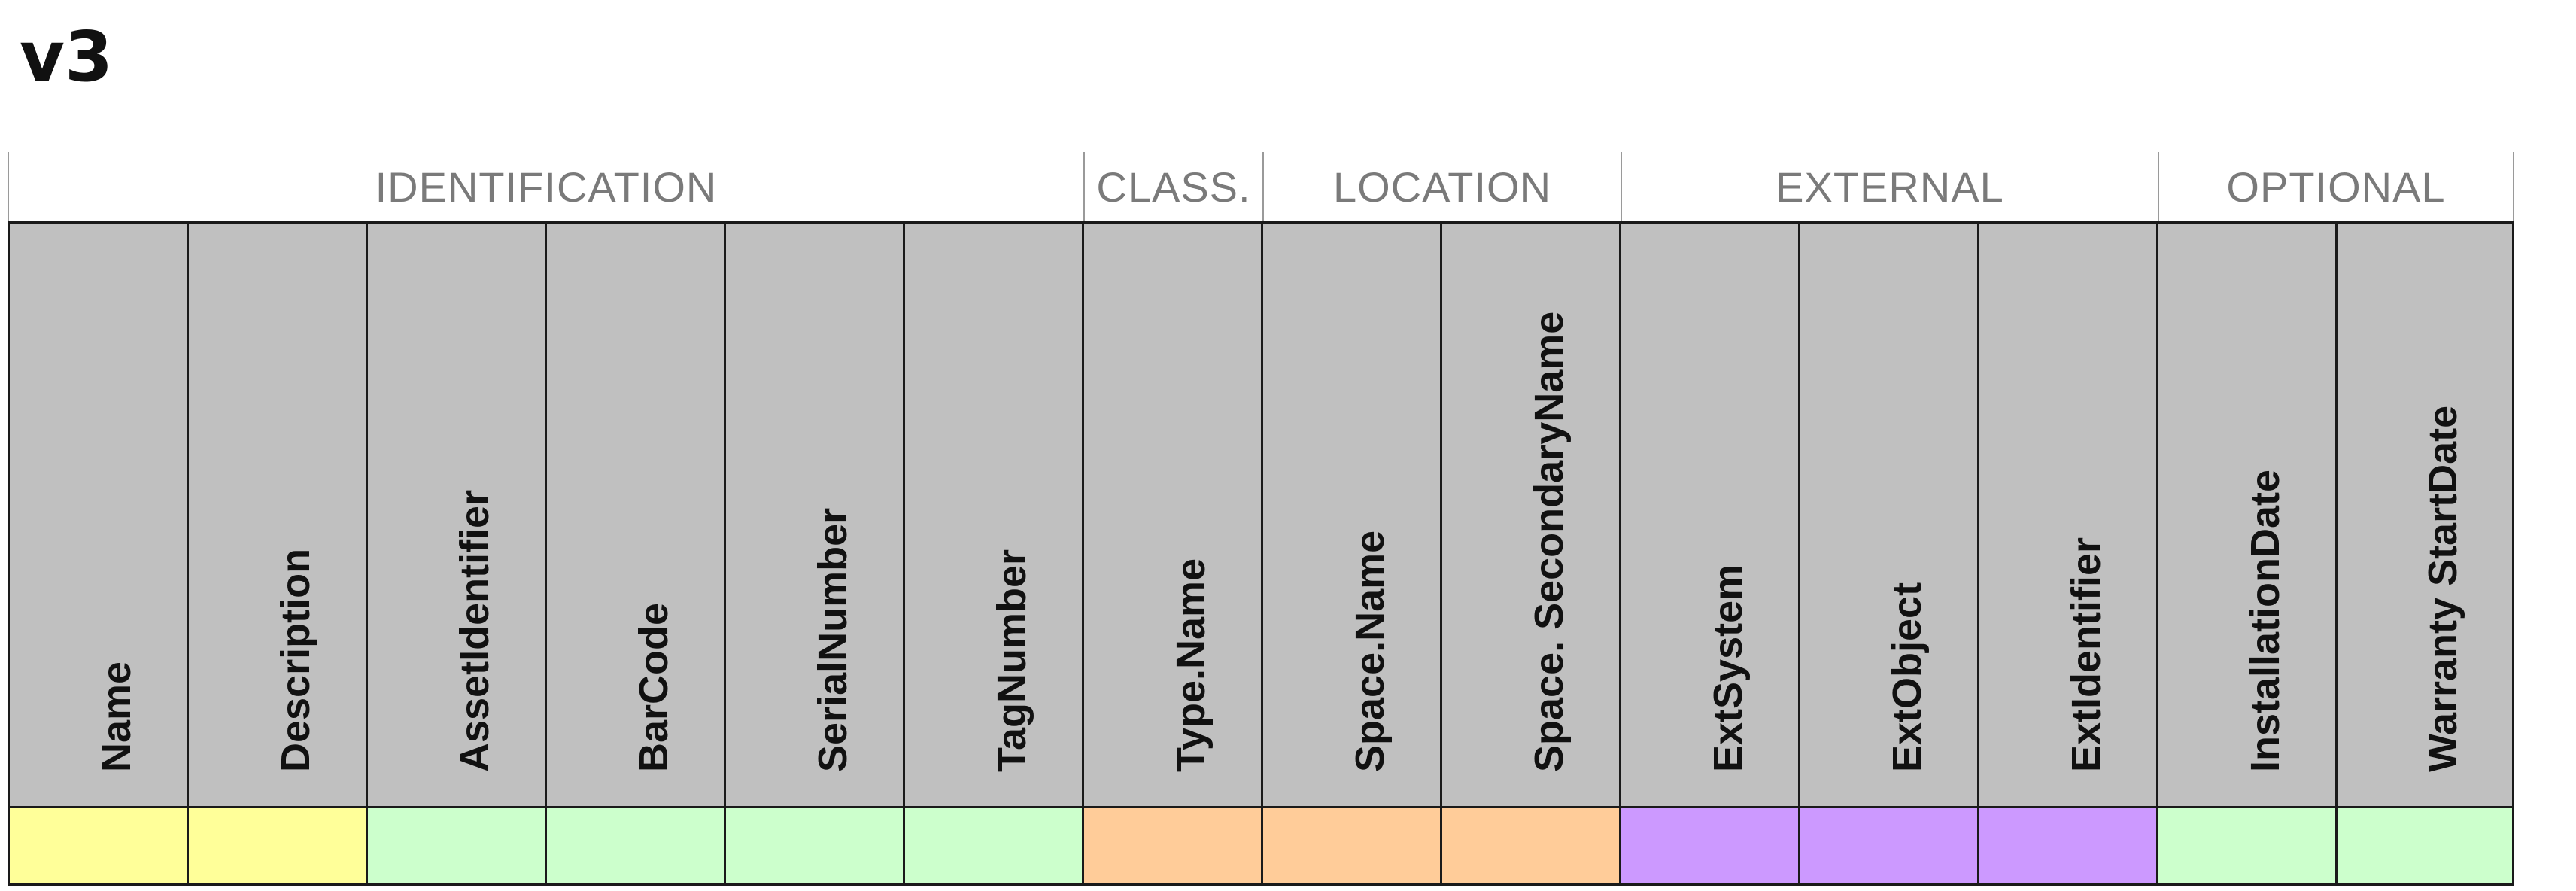 This screenshot has width=2576, height=891. Describe the element at coordinates (67, 57) in the screenshot. I see `page-title: v3` at that location.